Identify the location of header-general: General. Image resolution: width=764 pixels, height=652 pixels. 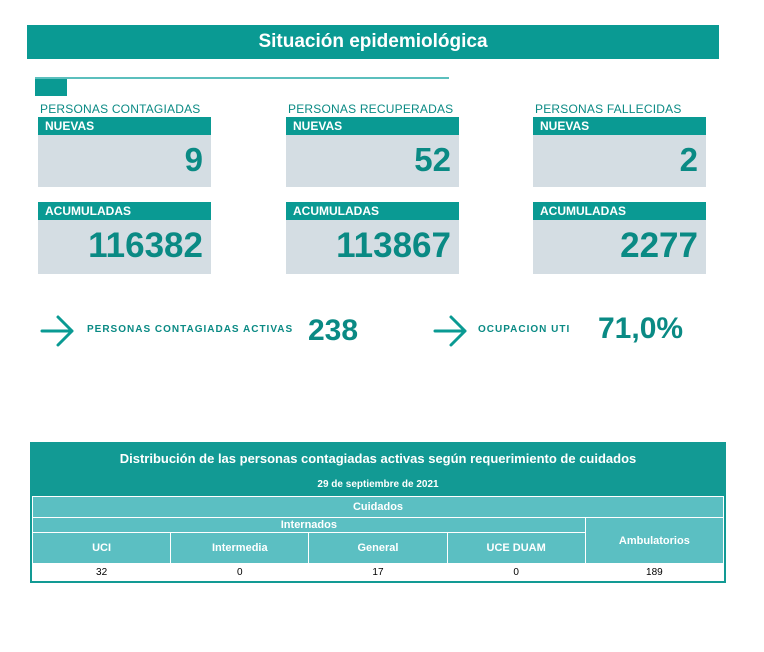
(378, 548).